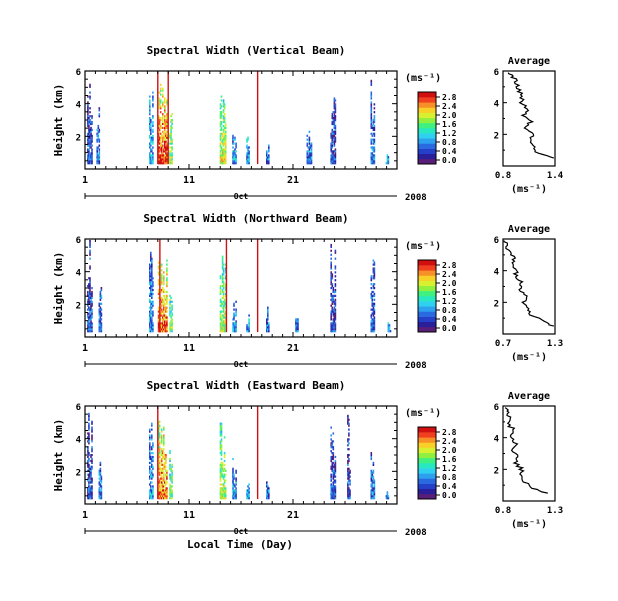 The image size is (618, 601). What do you see at coordinates (189, 515) in the screenshot?
I see `x-tick-label: 11` at bounding box center [189, 515].